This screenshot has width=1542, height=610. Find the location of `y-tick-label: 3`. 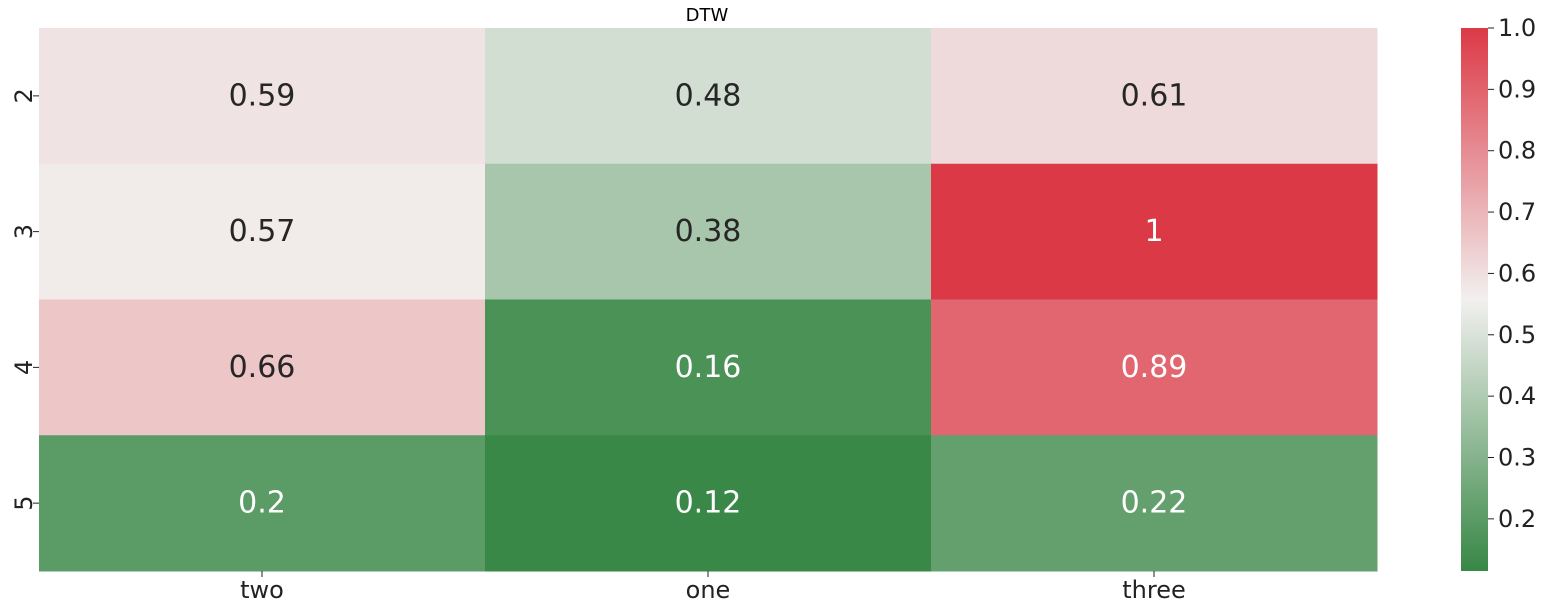

y-tick-label: 3 is located at coordinates (24, 231).